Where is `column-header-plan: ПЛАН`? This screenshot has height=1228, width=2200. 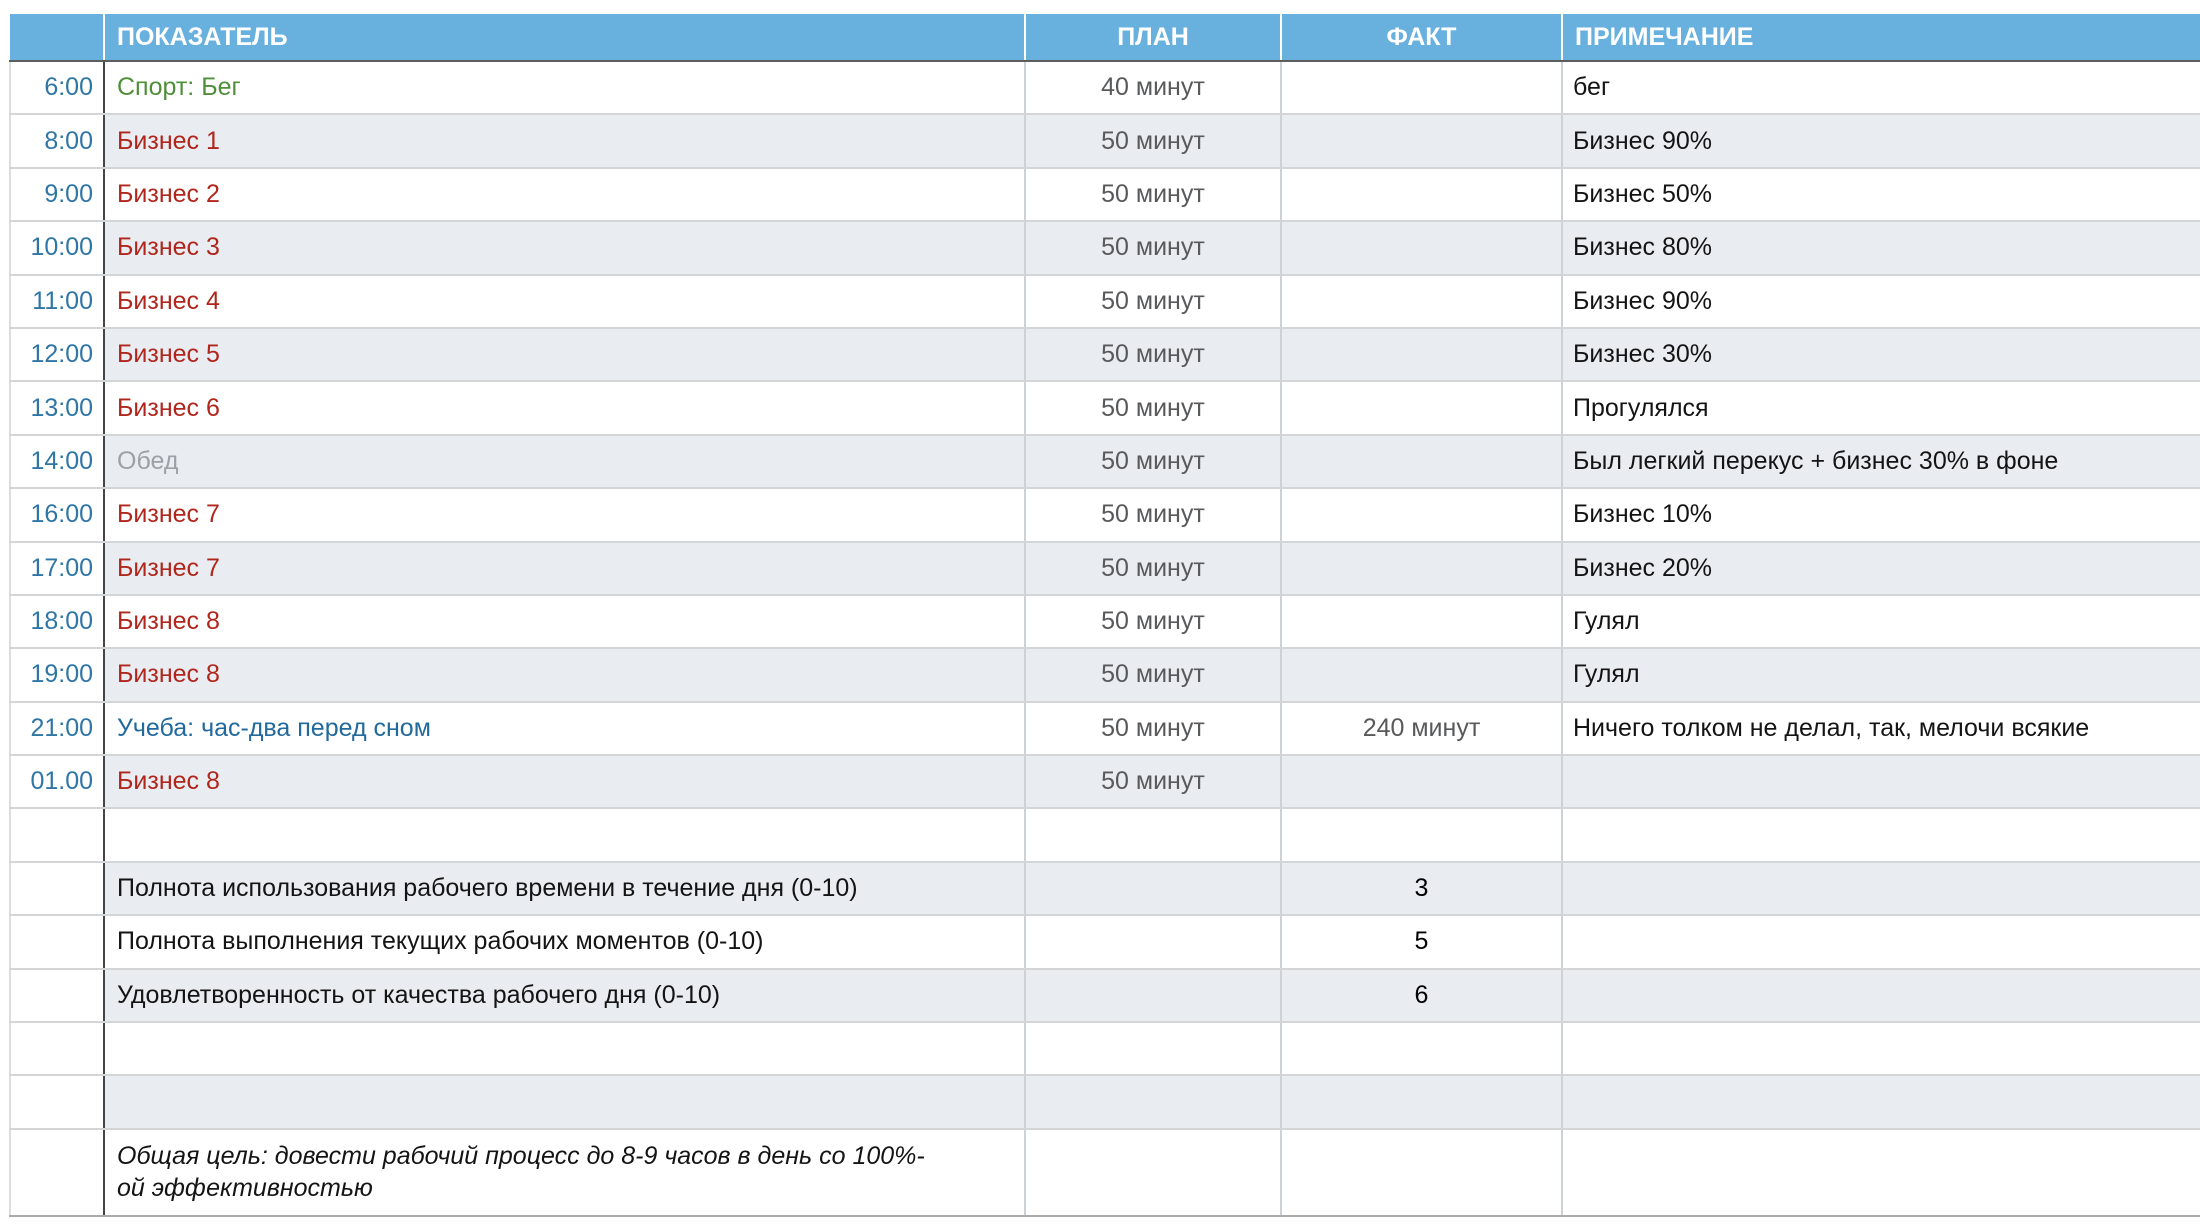
column-header-plan: ПЛАН is located at coordinates (1153, 38).